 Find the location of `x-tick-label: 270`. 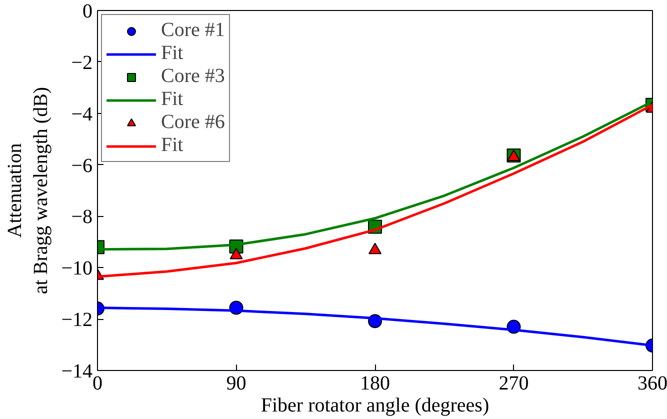

x-tick-label: 270 is located at coordinates (513, 383).